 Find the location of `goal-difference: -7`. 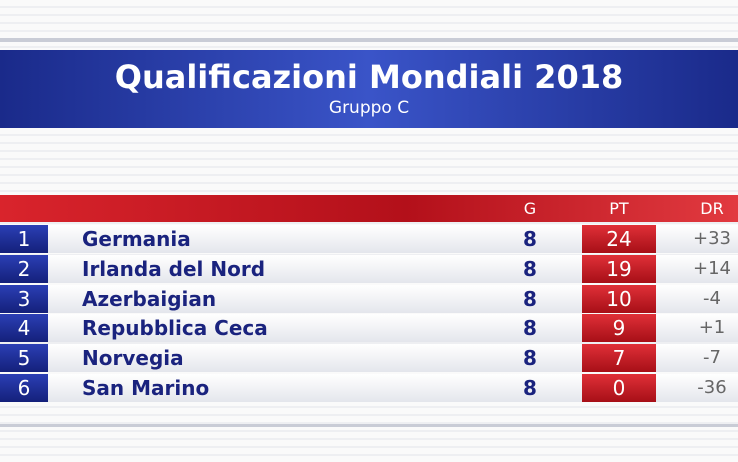

goal-difference: -7 is located at coordinates (712, 358).